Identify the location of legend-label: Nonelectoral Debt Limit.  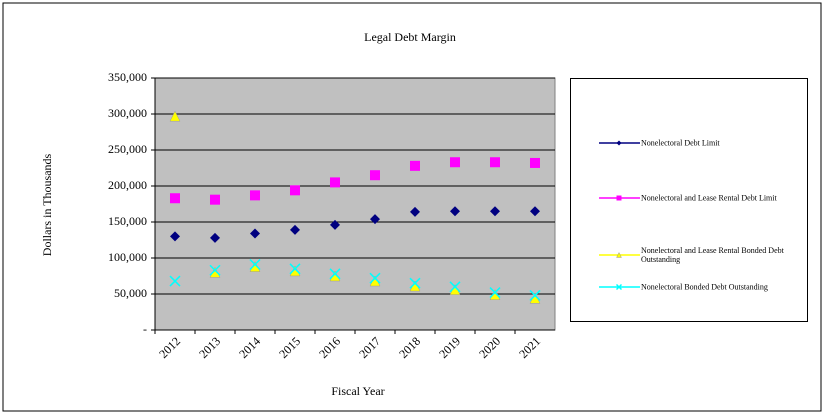
(680, 143).